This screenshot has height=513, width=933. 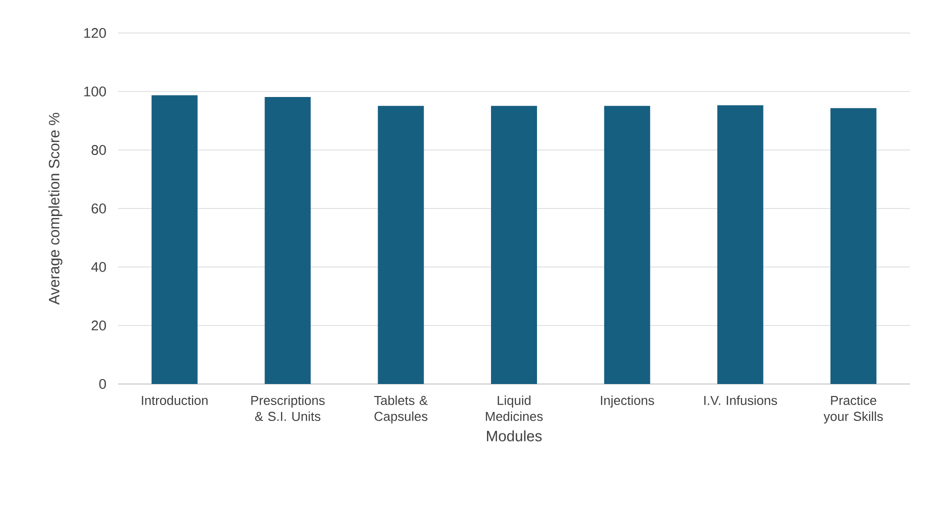 What do you see at coordinates (401, 410) in the screenshot?
I see `x-tick-label: Tablets & Capsules` at bounding box center [401, 410].